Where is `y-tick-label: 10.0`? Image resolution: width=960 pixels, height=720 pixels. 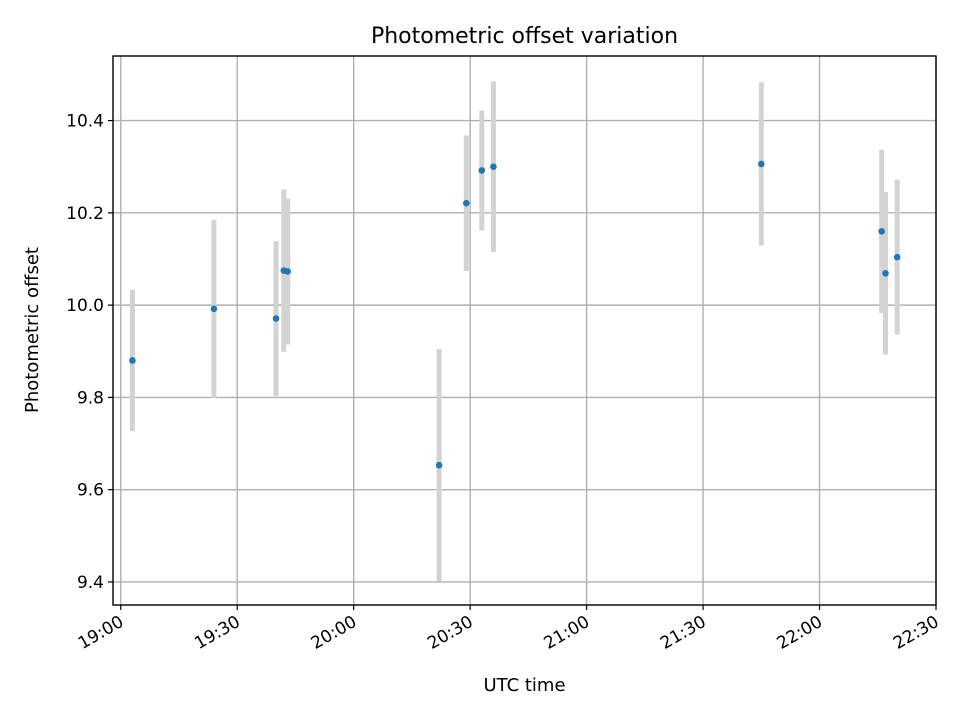 y-tick-label: 10.0 is located at coordinates (85, 306).